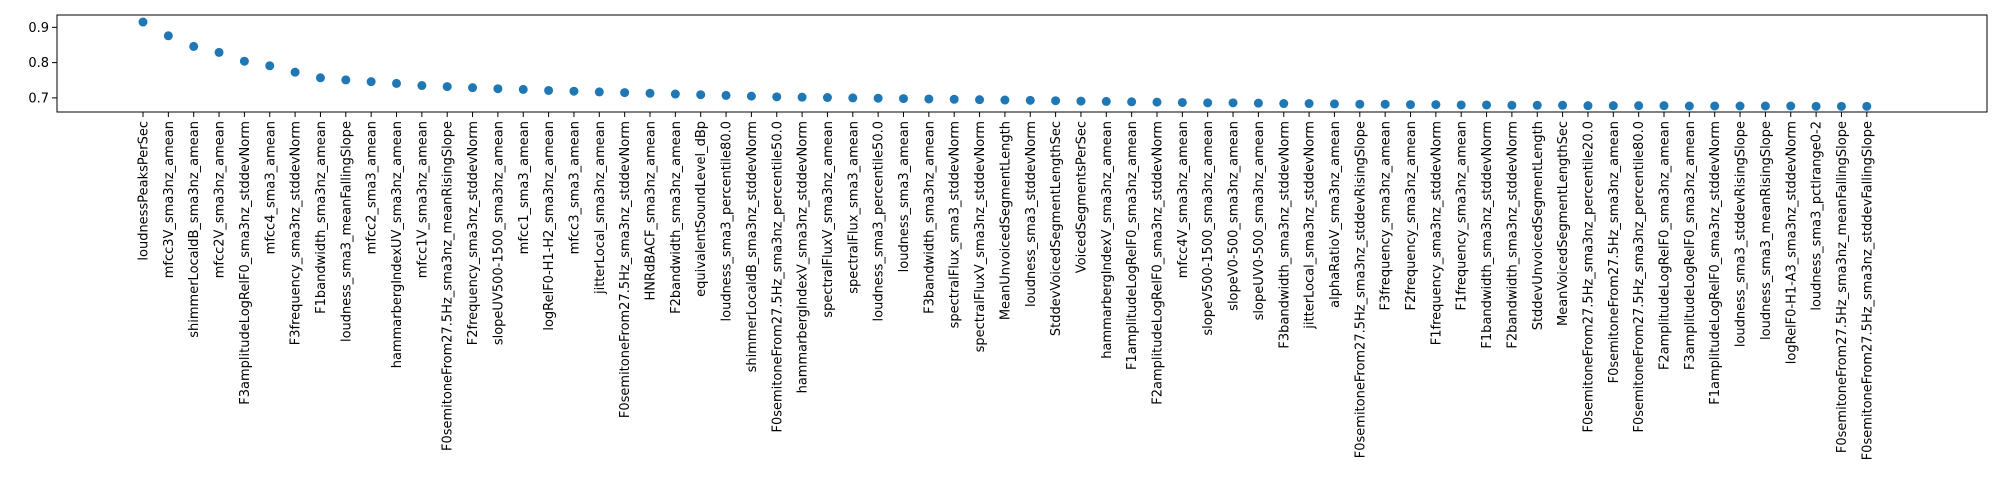  Describe the element at coordinates (1081, 197) in the screenshot. I see `x-tick-label: VoicedSegmentsPerSec` at that location.